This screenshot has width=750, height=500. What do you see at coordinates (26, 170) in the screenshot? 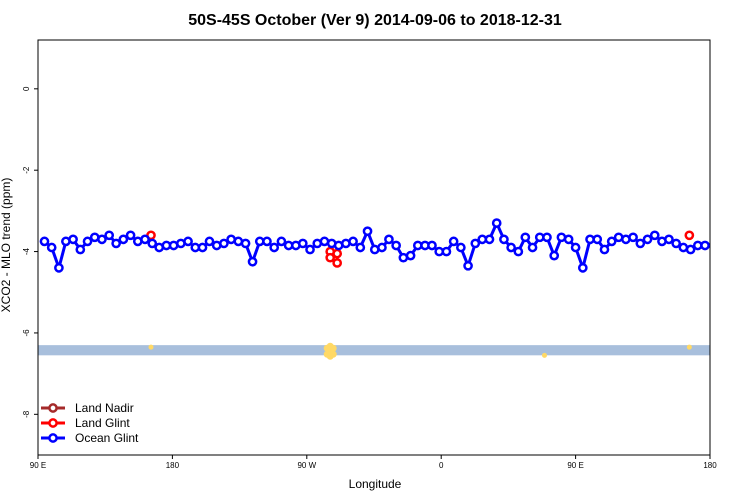
I see `y-tick-label: -2` at bounding box center [26, 170].